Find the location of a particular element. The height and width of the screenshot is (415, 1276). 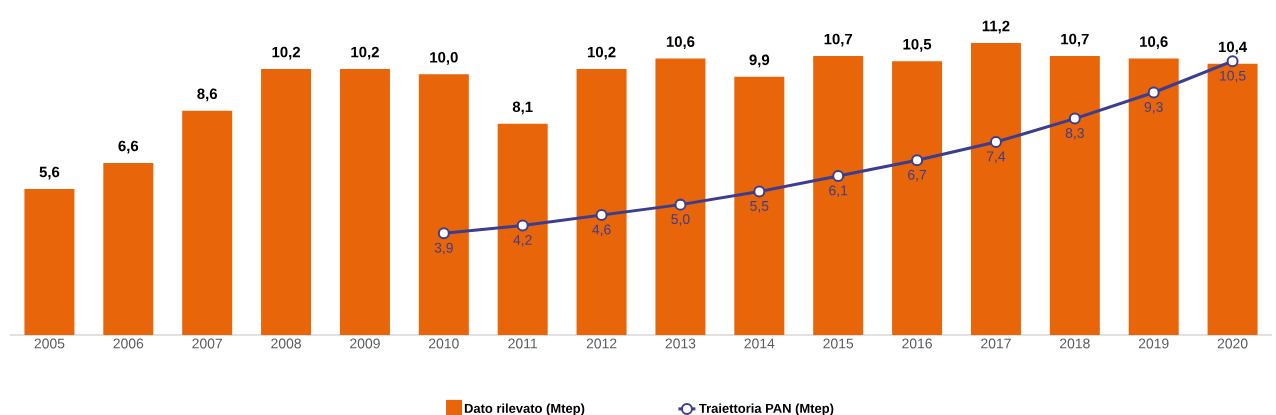

data-label: 10,0 is located at coordinates (444, 58).